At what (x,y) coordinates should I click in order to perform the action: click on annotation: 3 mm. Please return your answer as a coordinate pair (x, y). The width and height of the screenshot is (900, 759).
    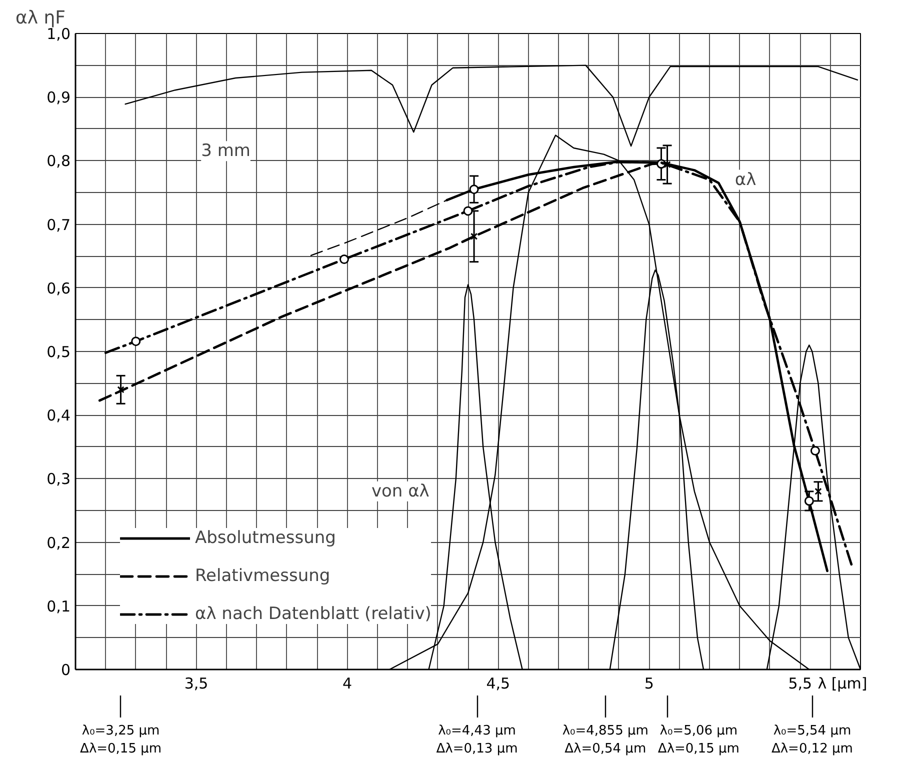
    Looking at the image, I should click on (225, 151).